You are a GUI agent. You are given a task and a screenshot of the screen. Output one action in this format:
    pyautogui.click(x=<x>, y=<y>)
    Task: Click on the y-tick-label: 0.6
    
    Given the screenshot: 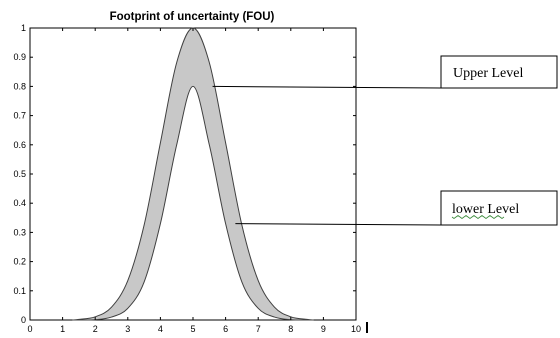 What is the action you would take?
    pyautogui.click(x=19, y=145)
    